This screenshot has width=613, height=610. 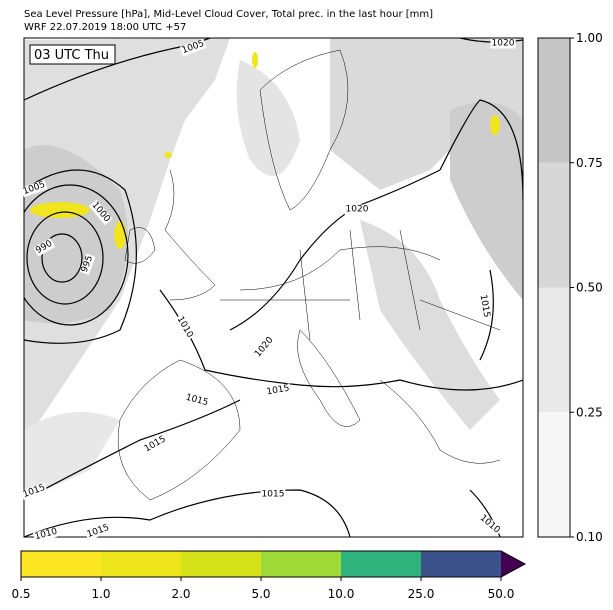 I want to click on subtitle: WRF 22.07.2019 18:00 UTC +57, so click(x=105, y=27).